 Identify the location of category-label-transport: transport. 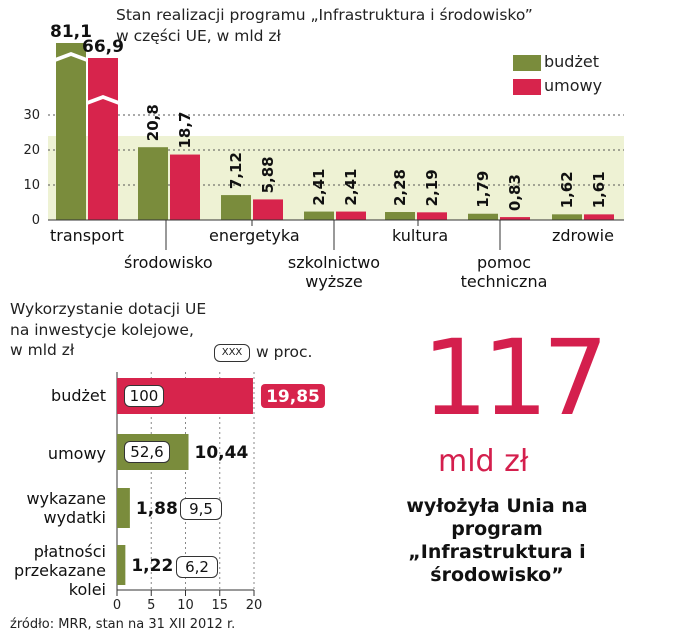
(87, 235).